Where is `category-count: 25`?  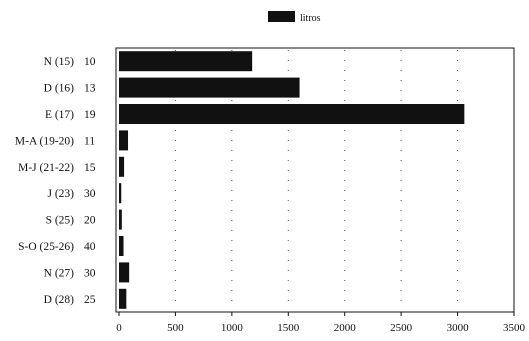 category-count: 25 is located at coordinates (90, 300).